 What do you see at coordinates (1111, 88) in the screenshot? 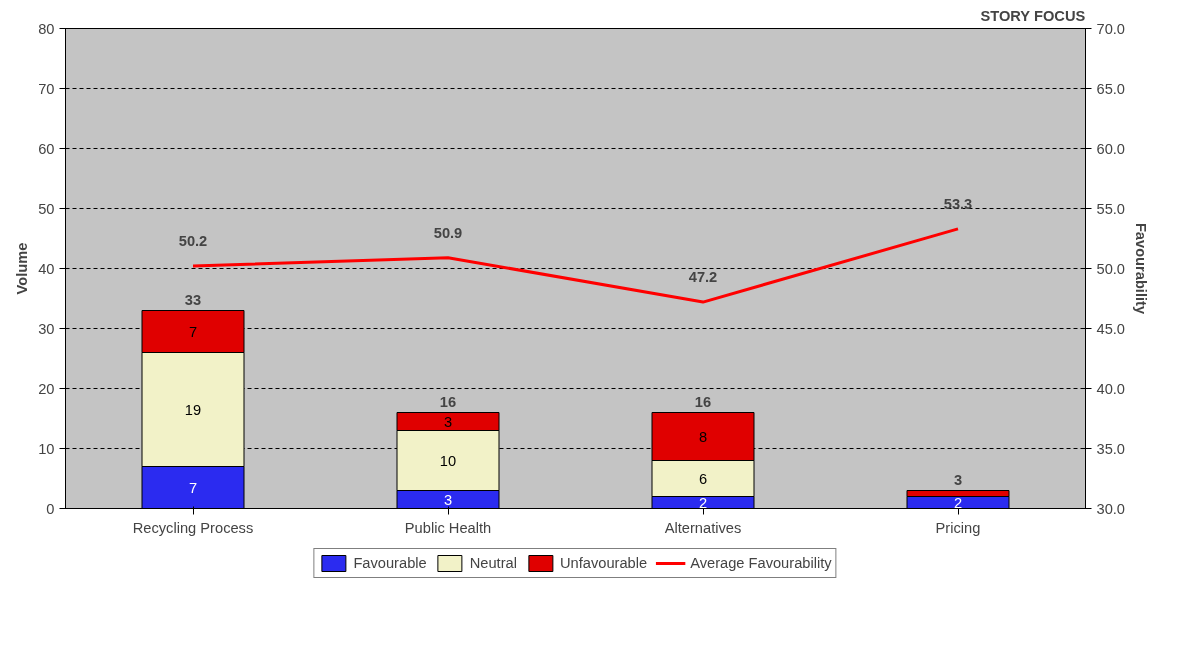
I see `y2-tick-label: 65.0` at bounding box center [1111, 88].